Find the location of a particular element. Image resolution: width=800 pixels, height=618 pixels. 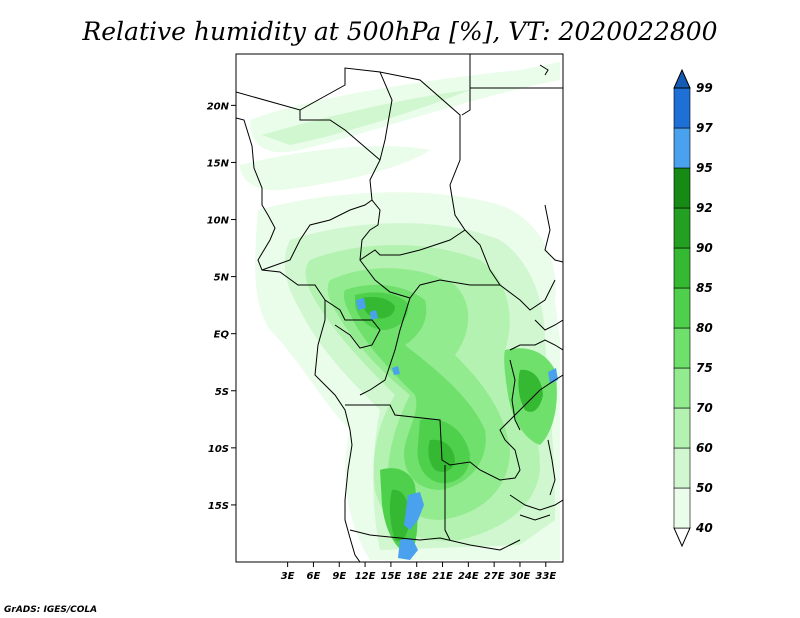

lon-label: 21E is located at coordinates (442, 576).